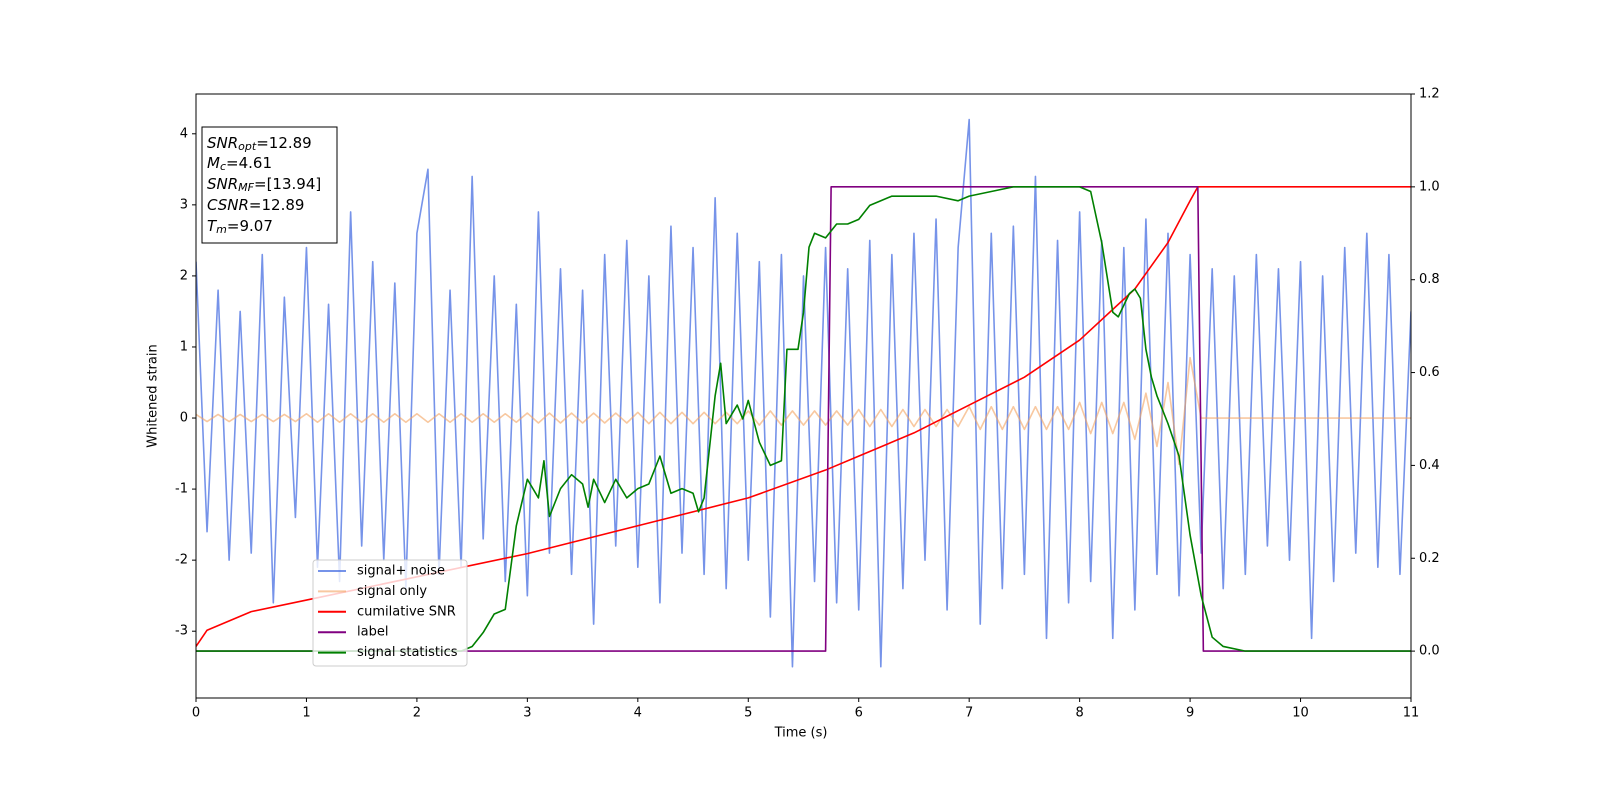 Image resolution: width=1600 pixels, height=800 pixels. Describe the element at coordinates (527, 713) in the screenshot. I see `x-tick-label: 3` at that location.